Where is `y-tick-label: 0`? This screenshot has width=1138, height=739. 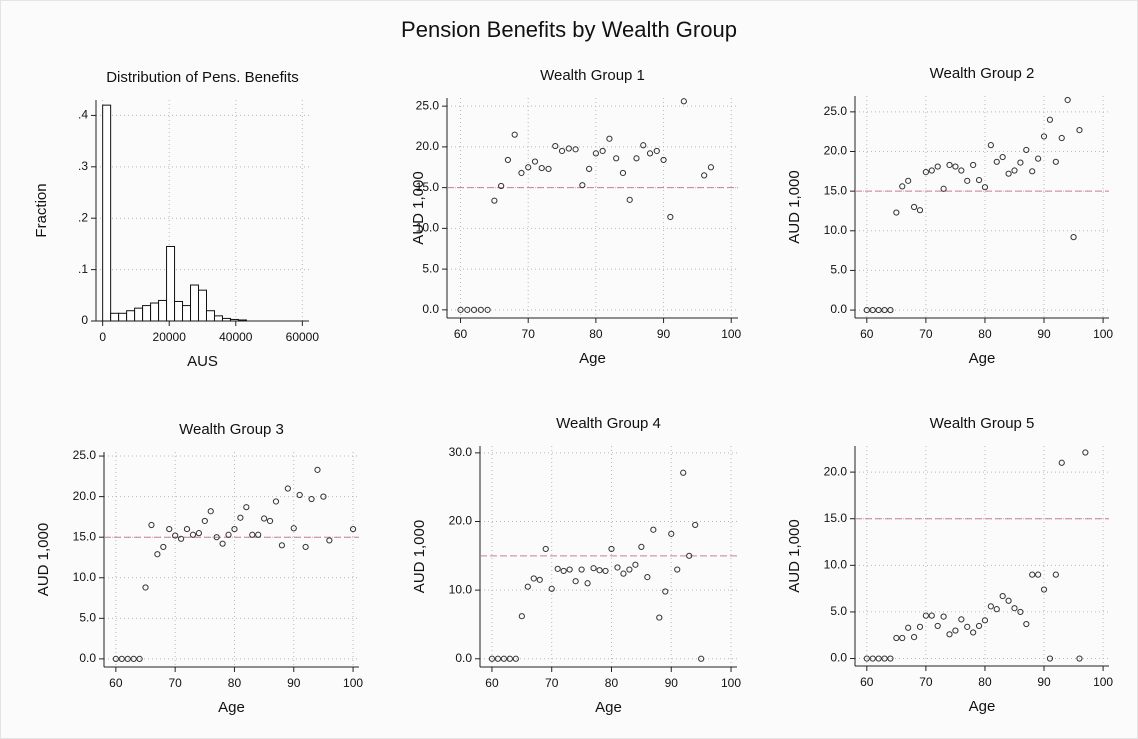 y-tick-label: 0 is located at coordinates (84, 320).